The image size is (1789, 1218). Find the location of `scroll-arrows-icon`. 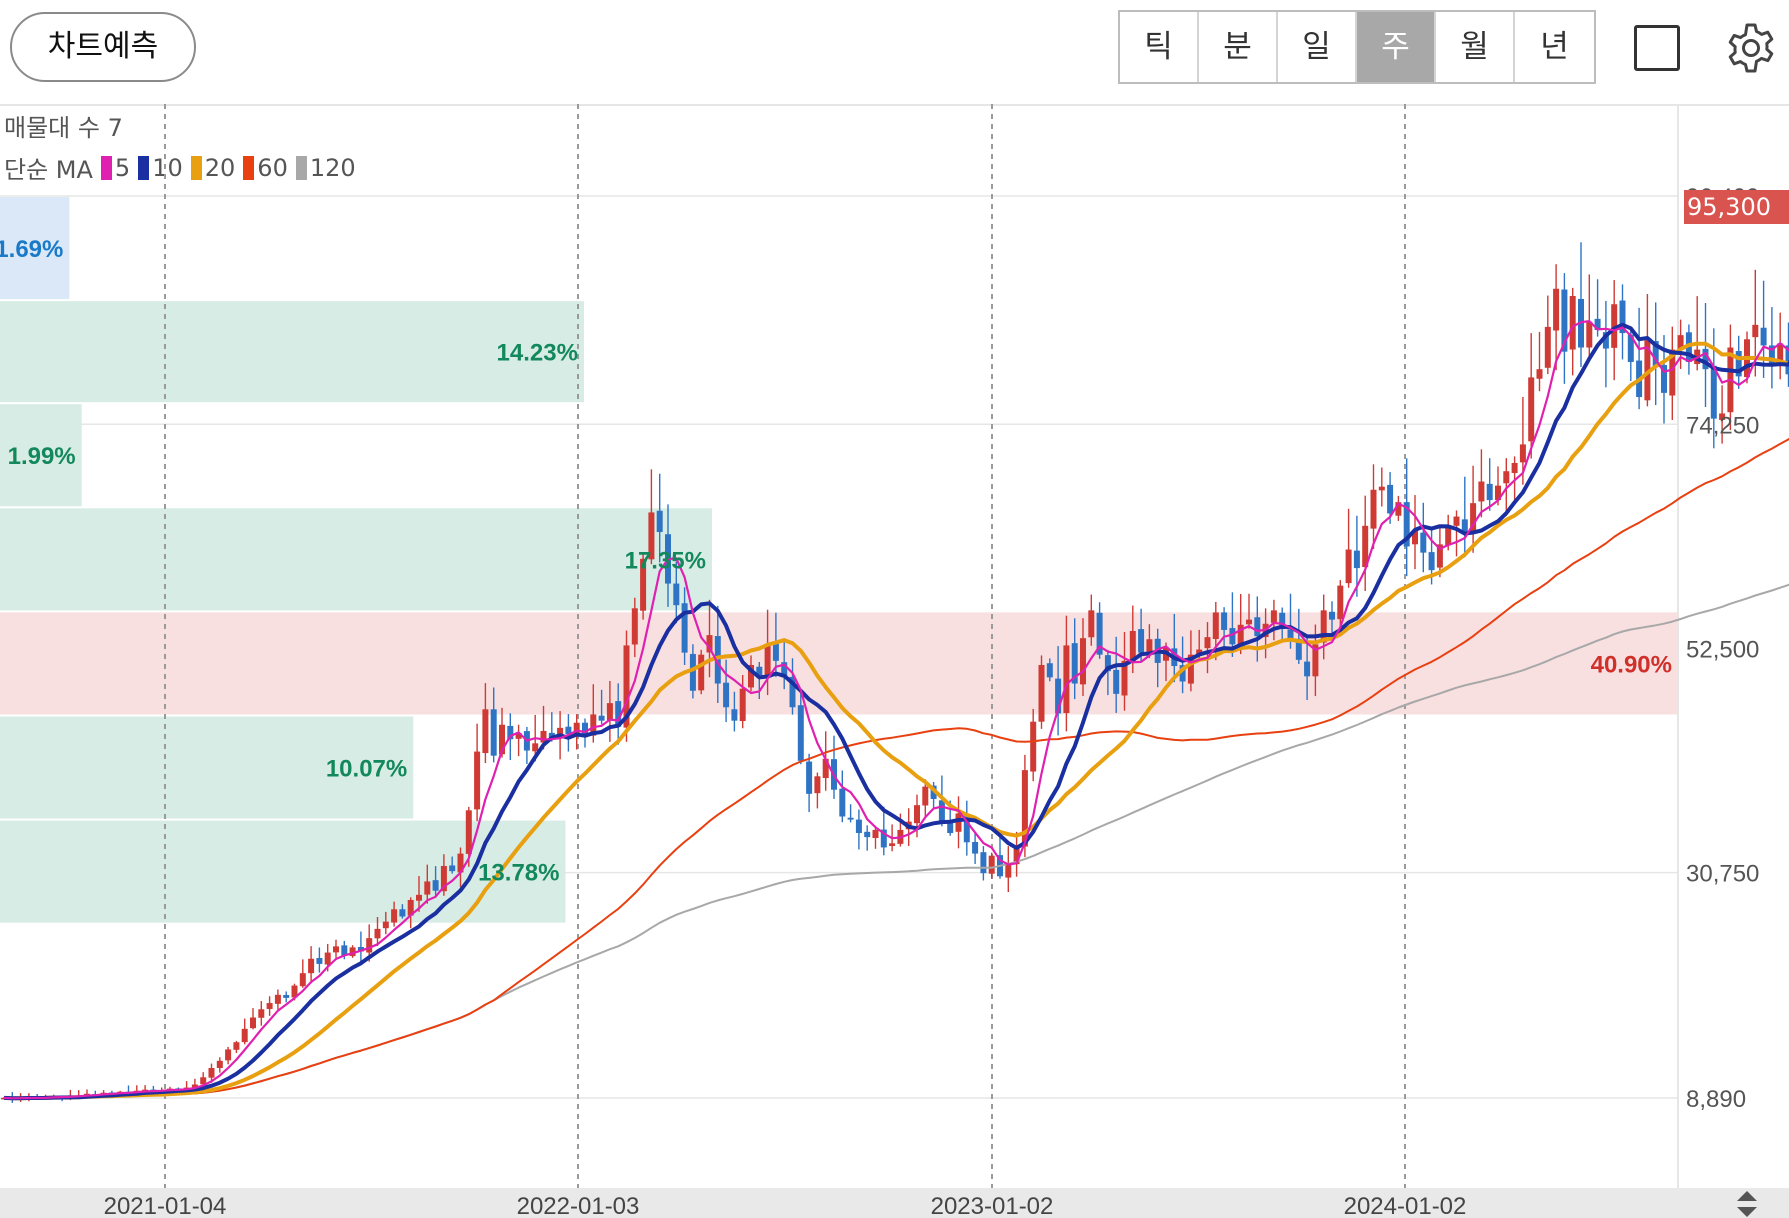

scroll-arrows-icon is located at coordinates (1747, 1203).